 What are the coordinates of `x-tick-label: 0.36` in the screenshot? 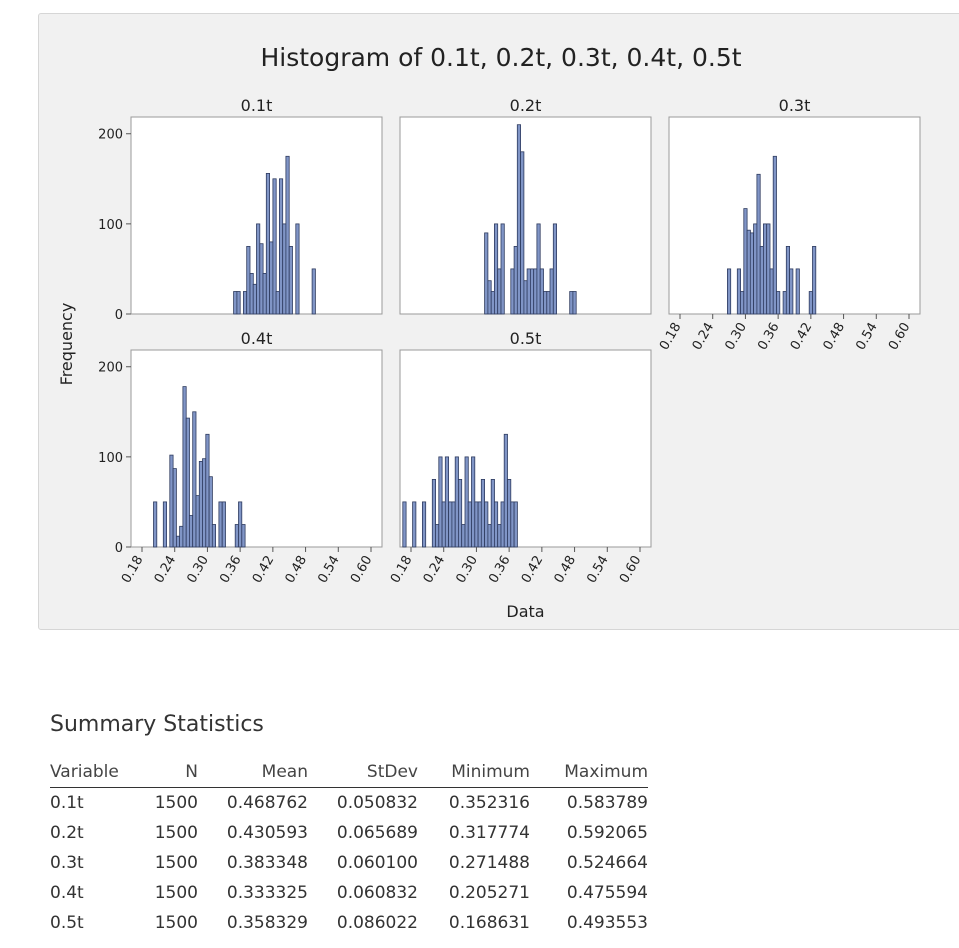 It's located at (768, 336).